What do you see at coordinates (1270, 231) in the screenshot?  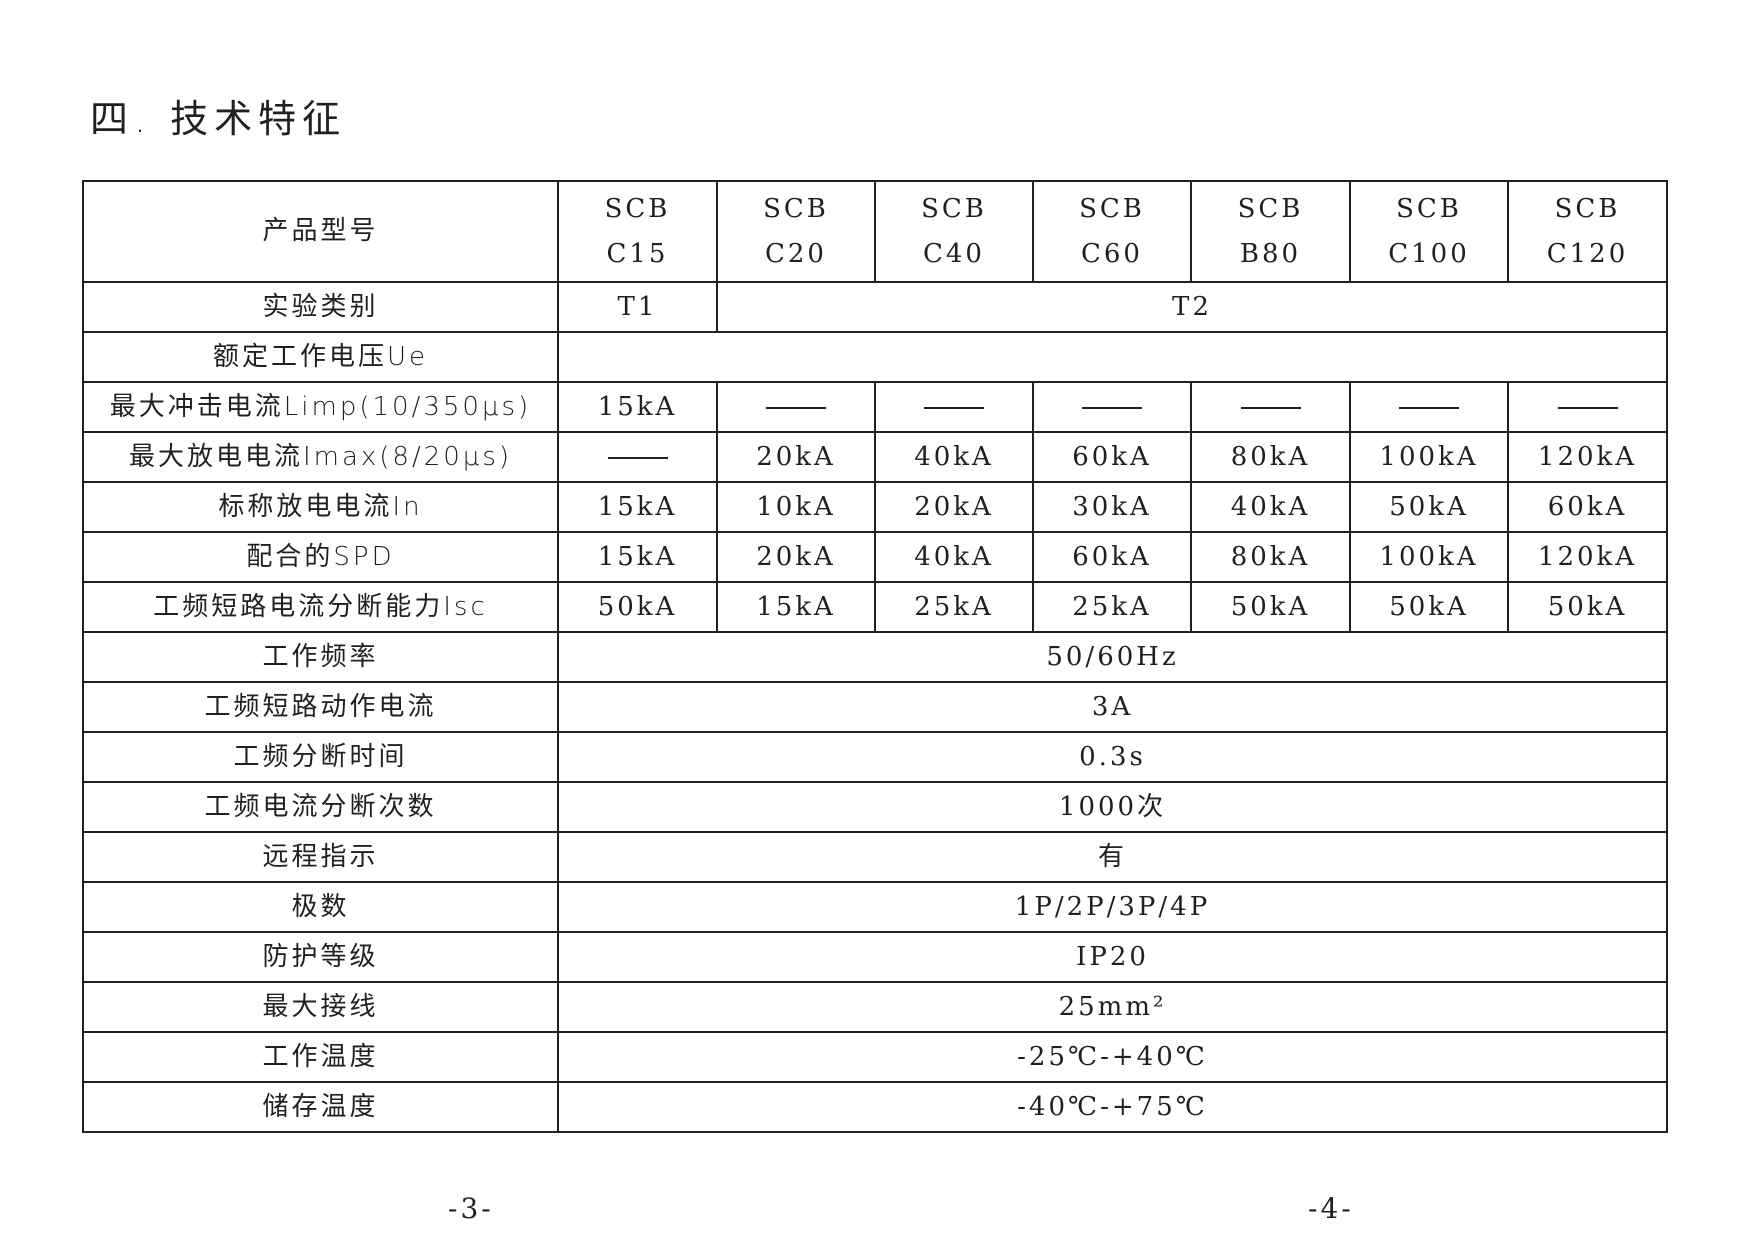 I see `model-header: SCB B80` at bounding box center [1270, 231].